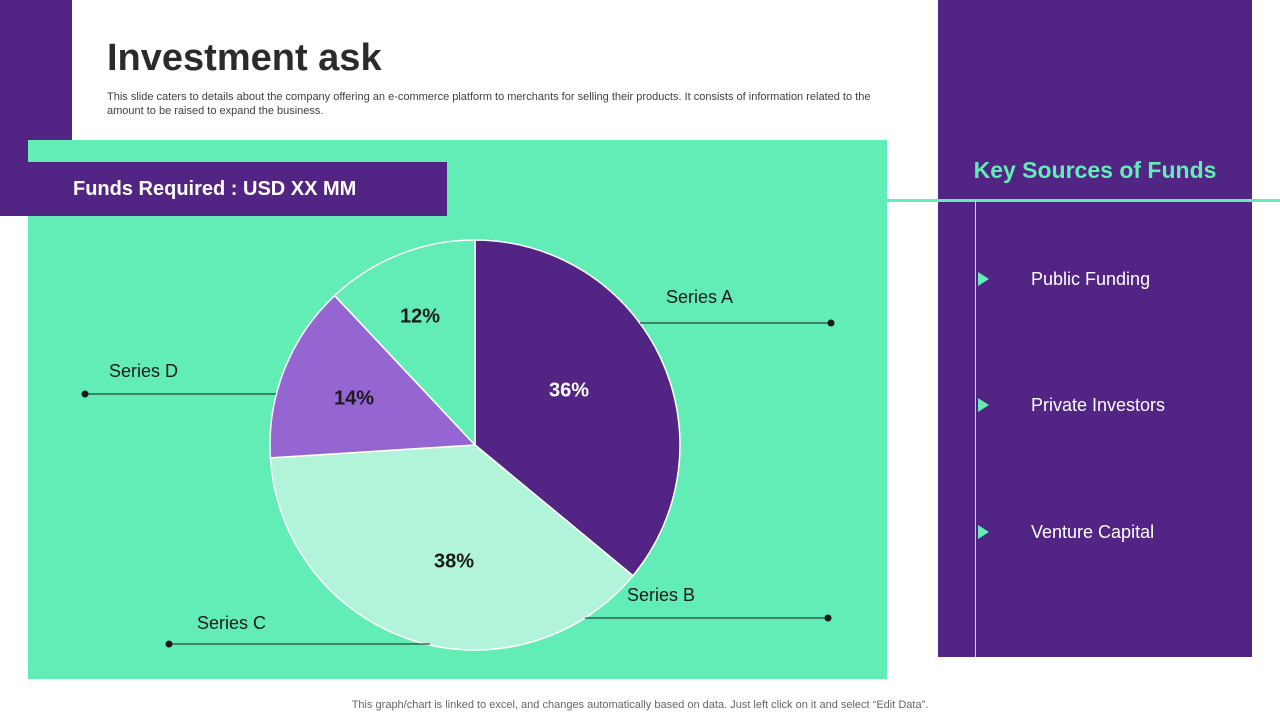 Image resolution: width=1280 pixels, height=720 pixels. Describe the element at coordinates (1091, 279) in the screenshot. I see `key-source-label: Public Funding` at that location.